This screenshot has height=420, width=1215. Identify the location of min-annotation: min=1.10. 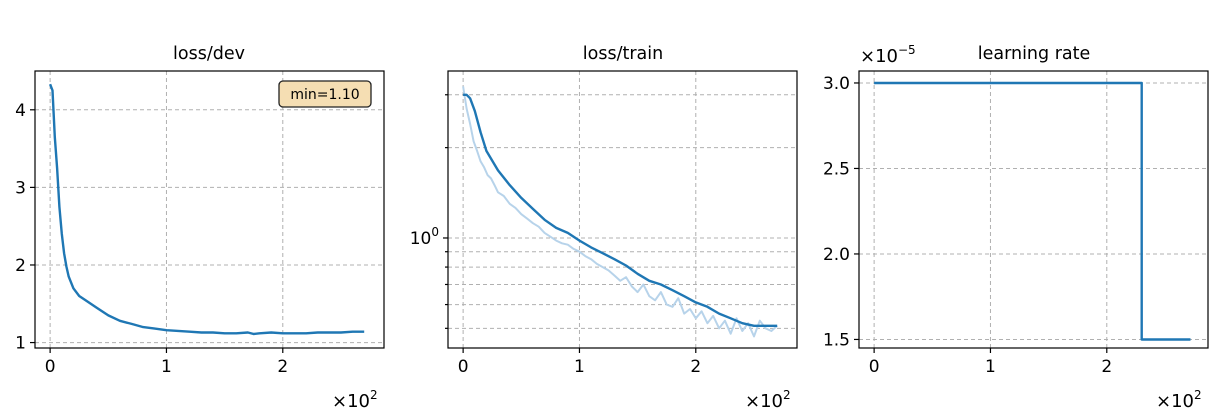
(325, 94).